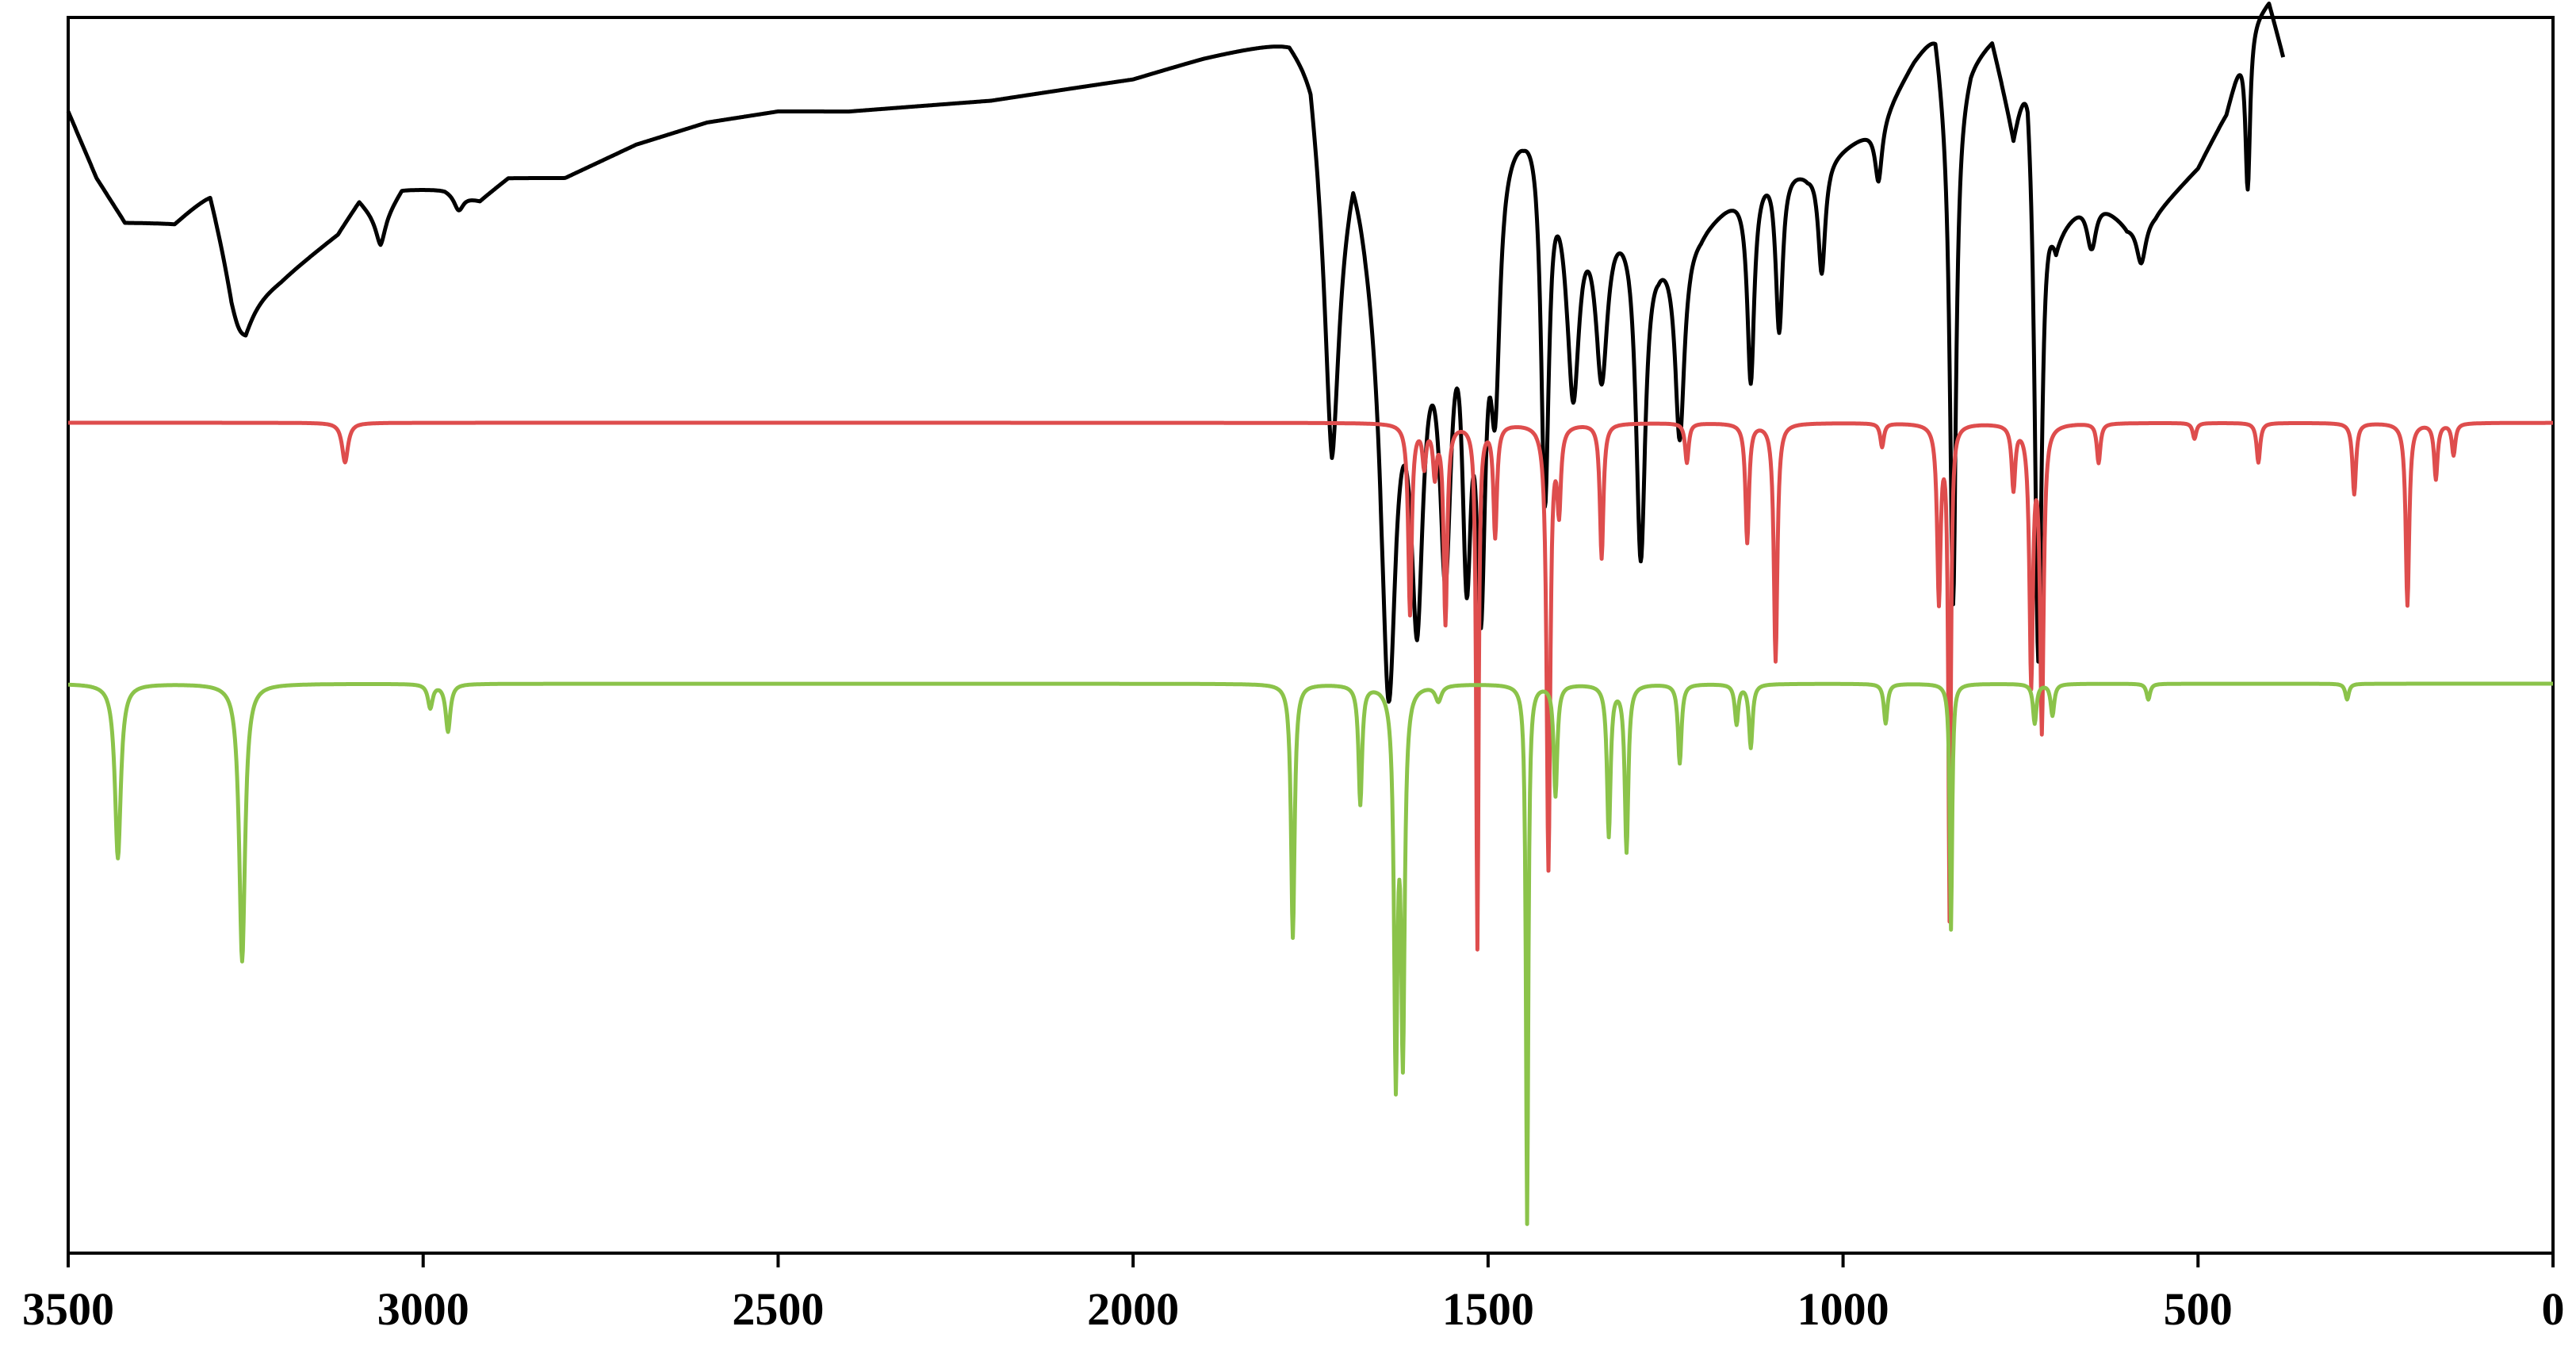 The width and height of the screenshot is (2576, 1361). Describe the element at coordinates (68, 1309) in the screenshot. I see `x-tick-label: 3500` at that location.